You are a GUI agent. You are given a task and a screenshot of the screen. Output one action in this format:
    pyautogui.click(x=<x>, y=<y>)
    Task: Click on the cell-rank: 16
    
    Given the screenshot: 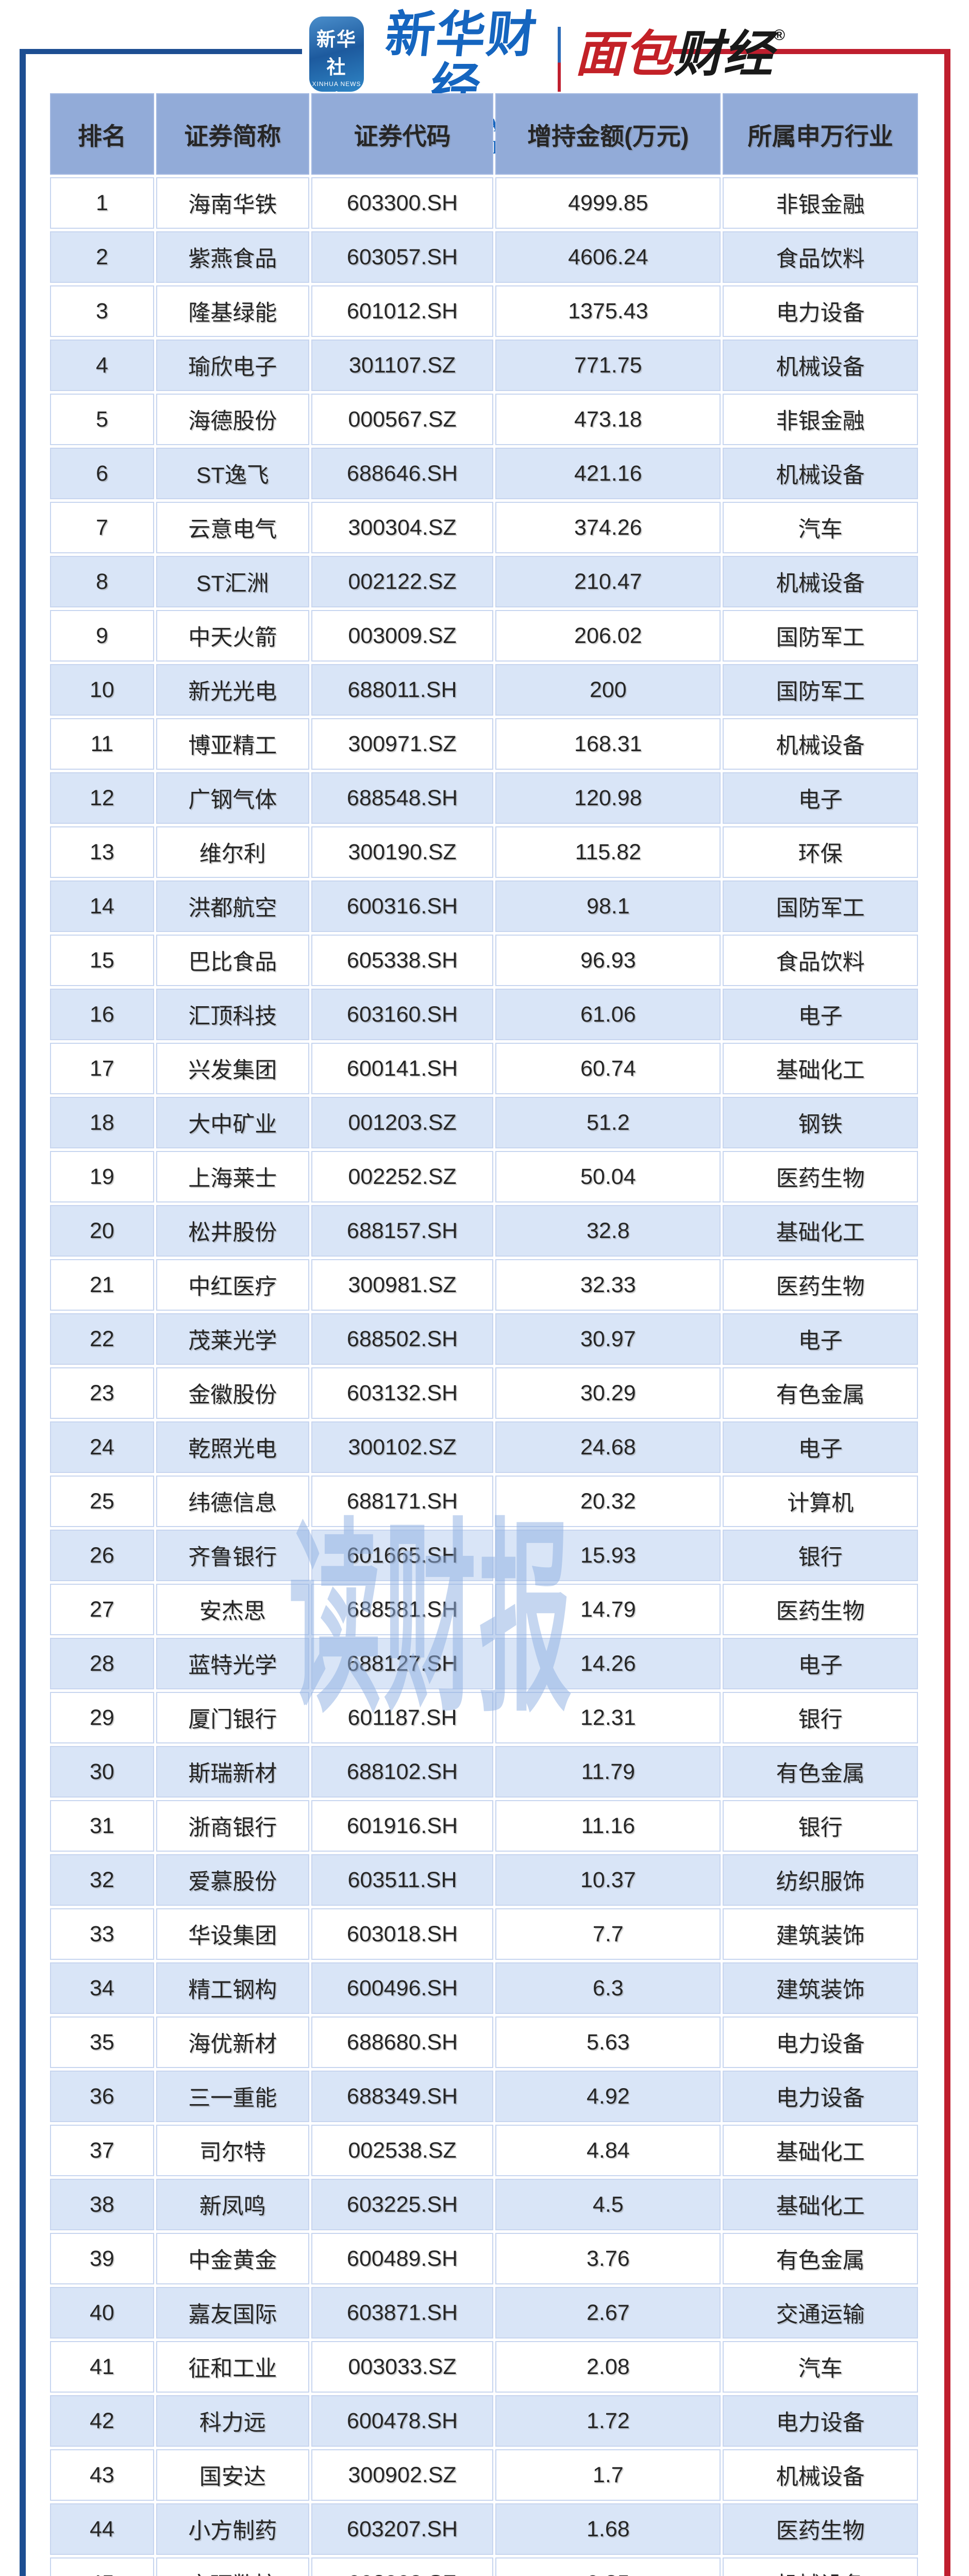 What is the action you would take?
    pyautogui.click(x=102, y=1014)
    